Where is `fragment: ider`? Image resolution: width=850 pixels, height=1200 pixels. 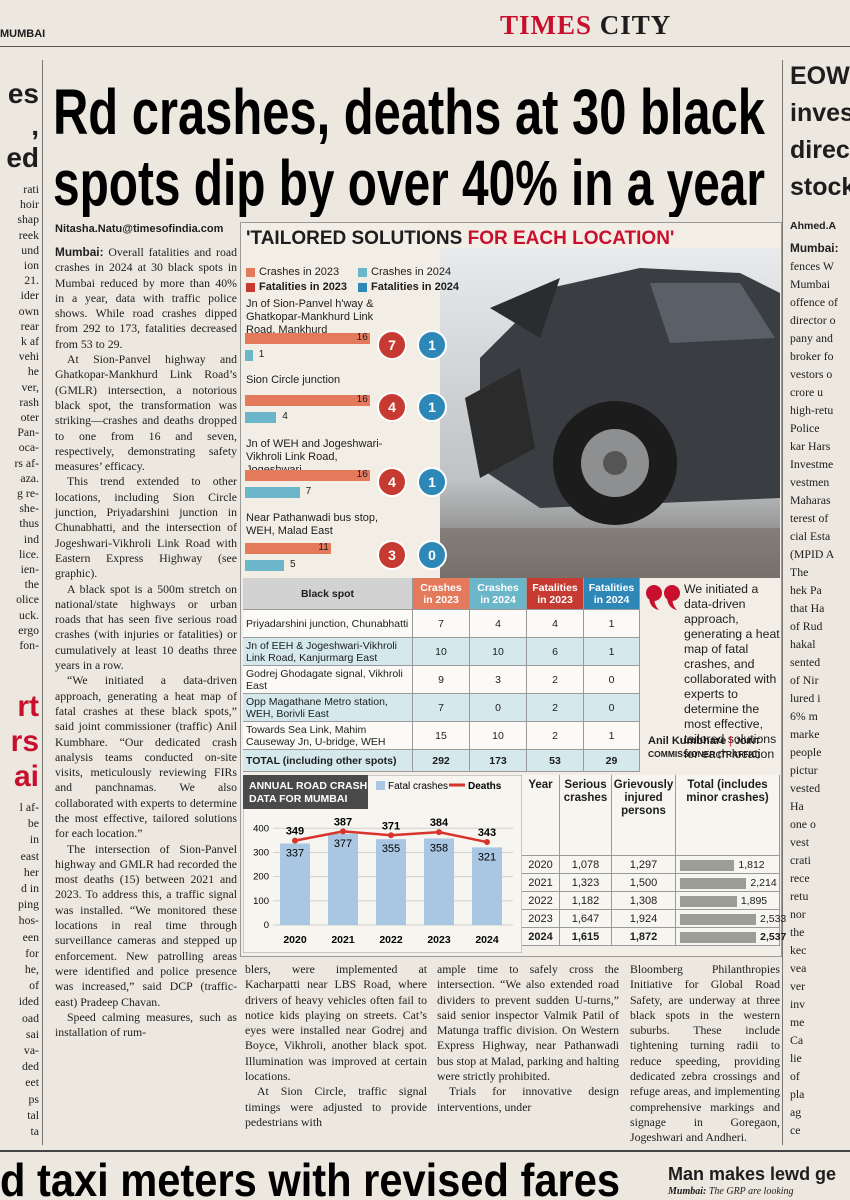
fragment: ider is located at coordinates (29, 295).